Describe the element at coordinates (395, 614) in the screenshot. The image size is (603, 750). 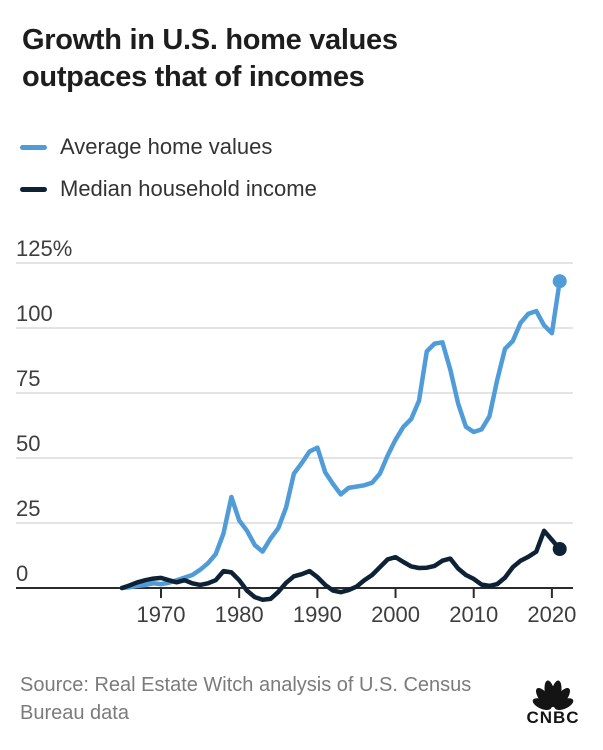
I see `x-tick-label: 2000` at that location.